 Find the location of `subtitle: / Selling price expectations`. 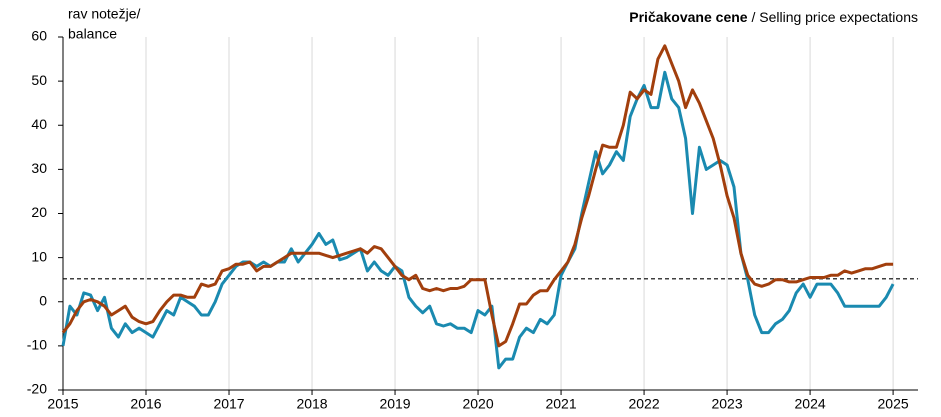

subtitle: / Selling price expectations is located at coordinates (834, 17).